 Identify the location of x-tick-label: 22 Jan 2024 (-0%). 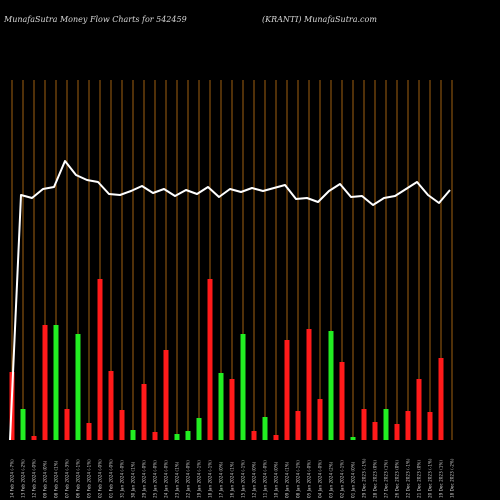
(188, 479).